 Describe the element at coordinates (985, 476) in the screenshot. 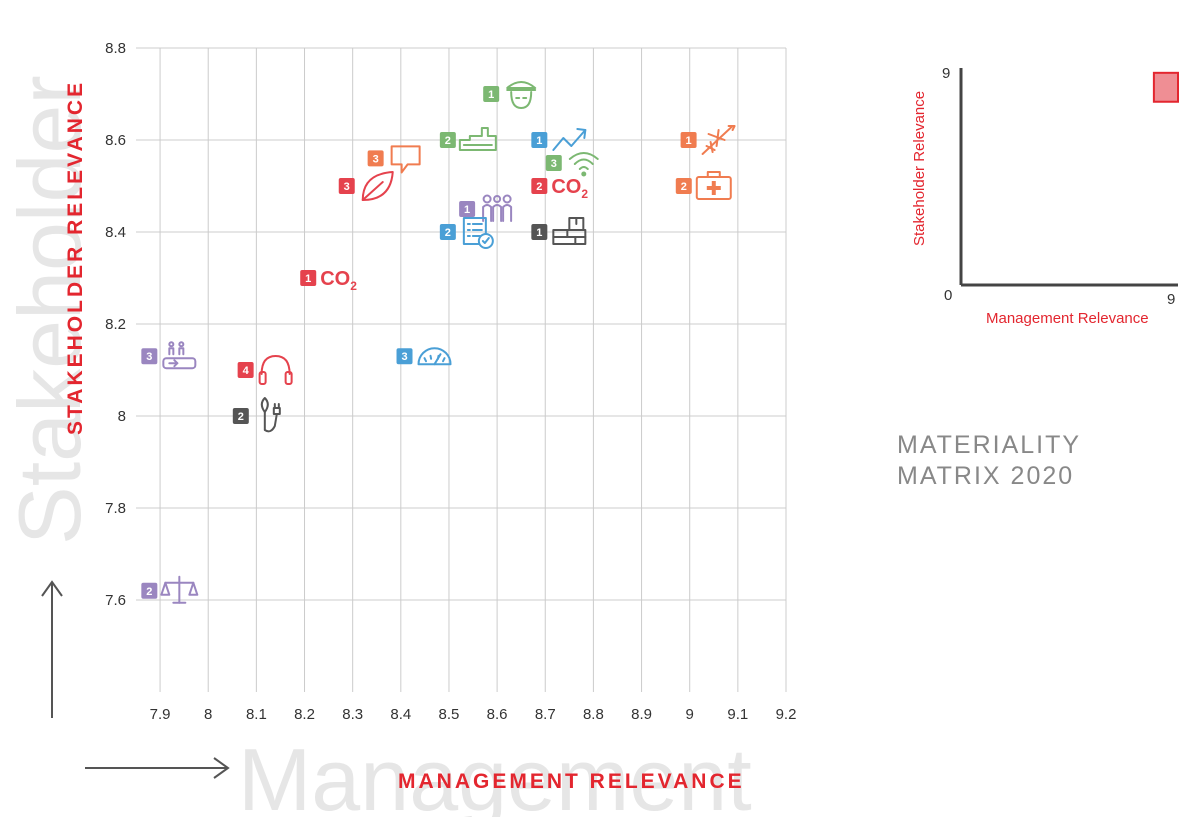

I see `matrix-title-line2: MATRIX 2020` at that location.